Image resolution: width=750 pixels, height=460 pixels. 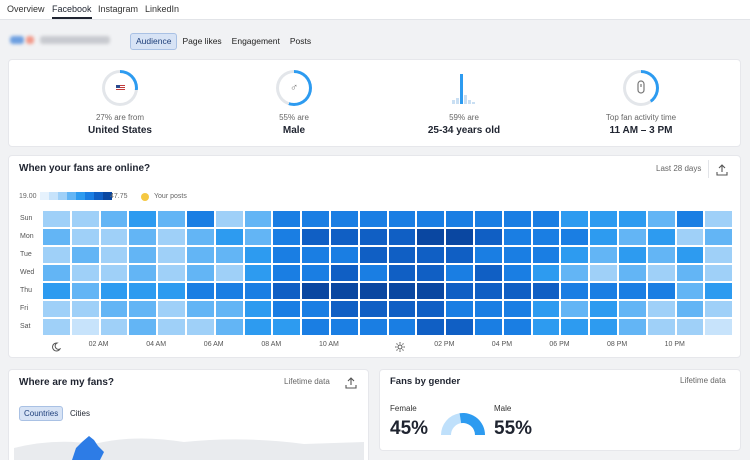 What do you see at coordinates (26, 9) in the screenshot?
I see `tab-overview: Overview` at bounding box center [26, 9].